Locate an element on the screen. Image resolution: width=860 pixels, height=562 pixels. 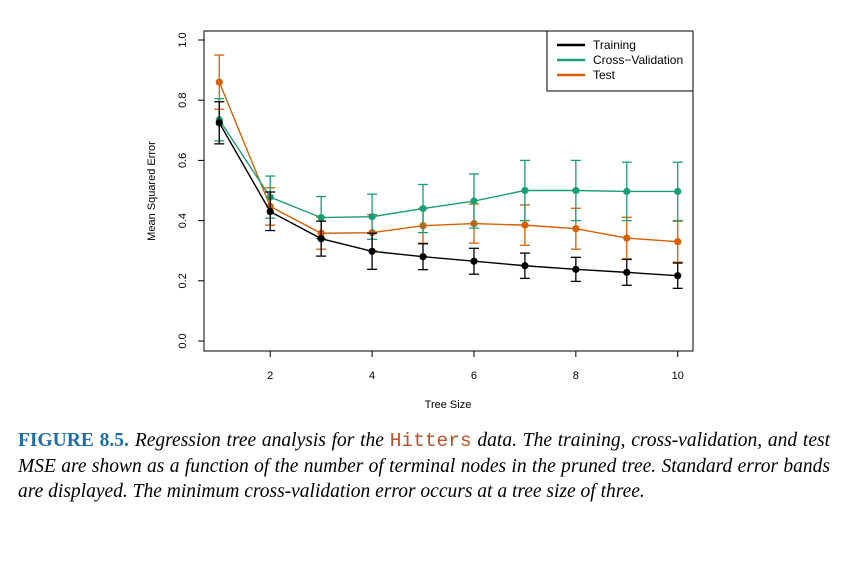
legend-entry: Training is located at coordinates (614, 45).